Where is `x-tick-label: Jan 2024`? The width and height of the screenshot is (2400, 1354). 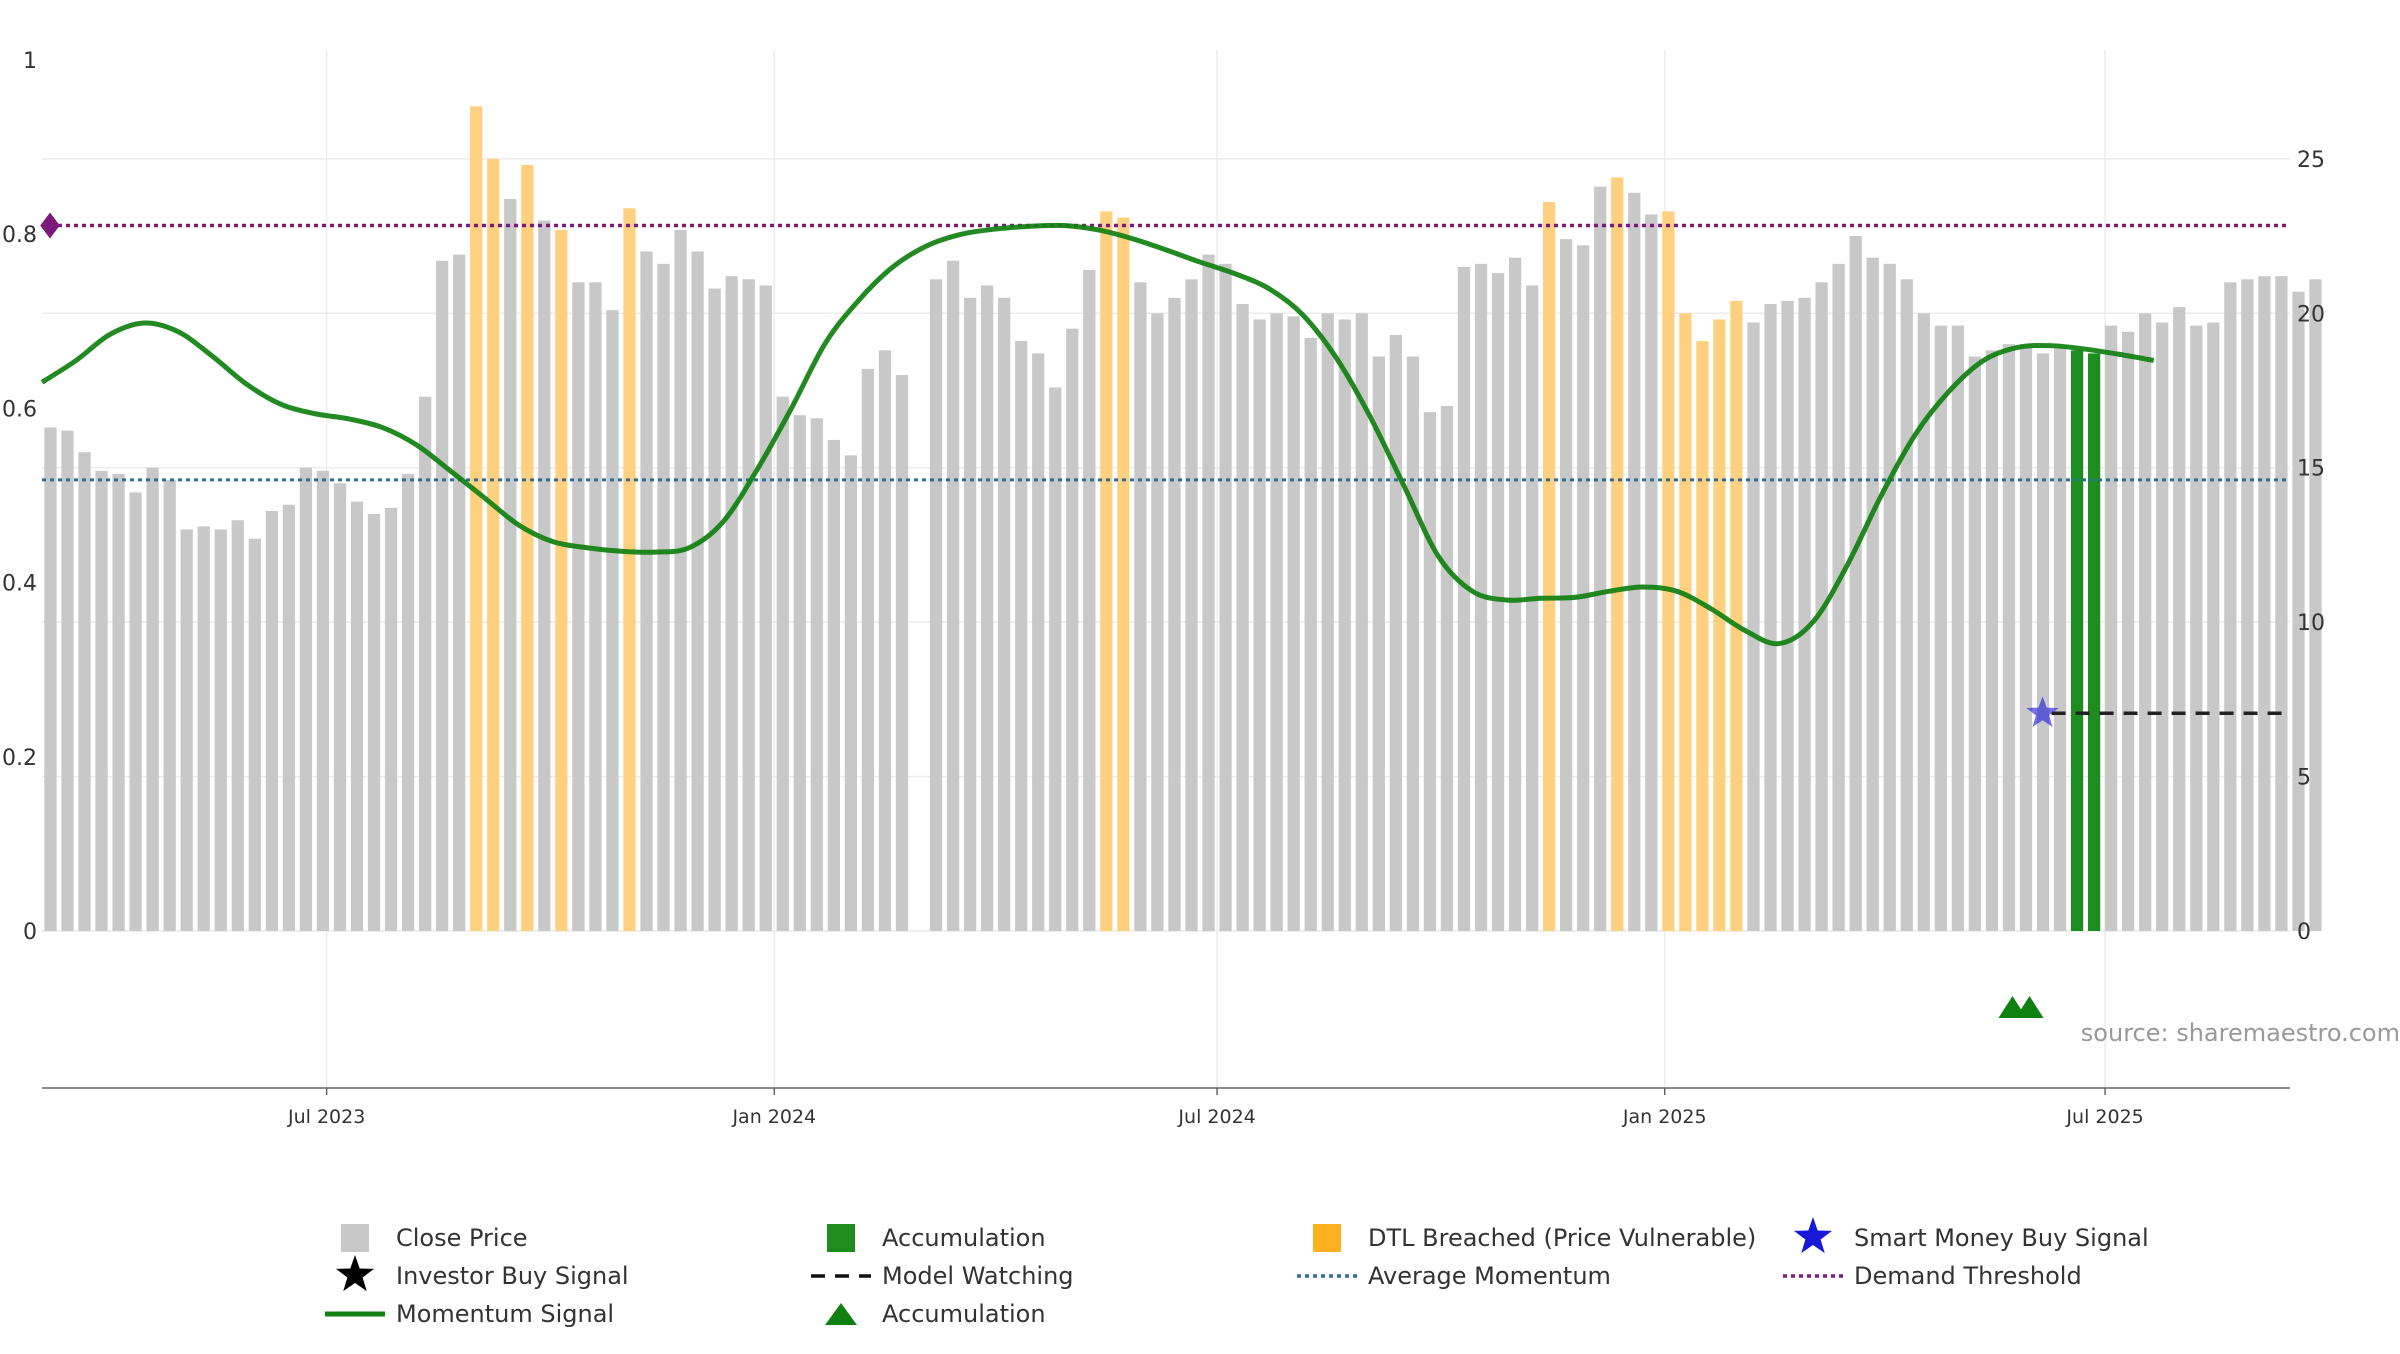 x-tick-label: Jan 2024 is located at coordinates (773, 1117).